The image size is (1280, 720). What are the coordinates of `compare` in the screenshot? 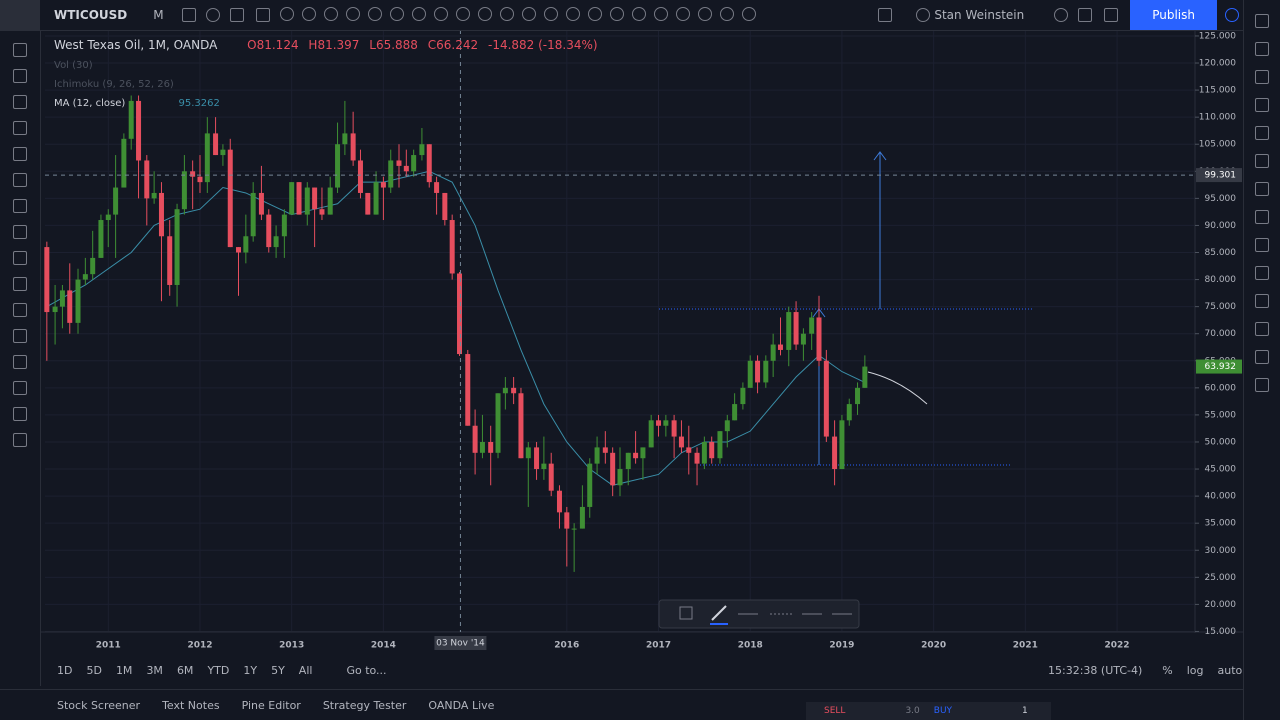 It's located at (212, 15).